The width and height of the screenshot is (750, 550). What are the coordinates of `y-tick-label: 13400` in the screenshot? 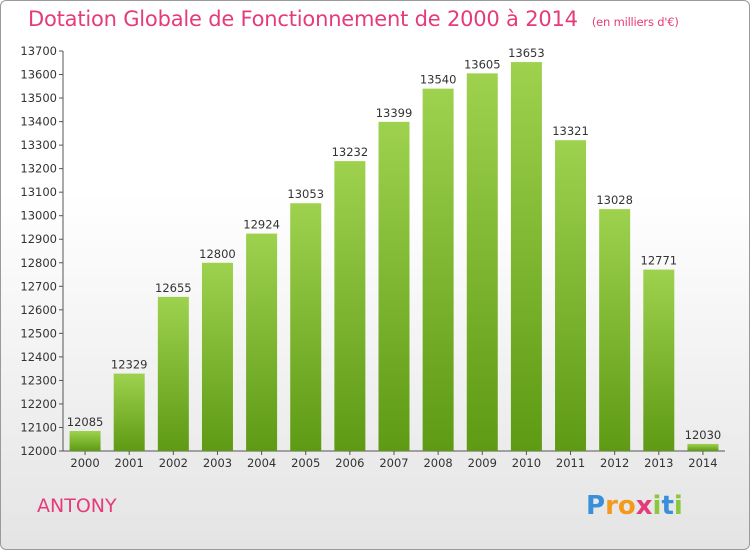 It's located at (38, 122).